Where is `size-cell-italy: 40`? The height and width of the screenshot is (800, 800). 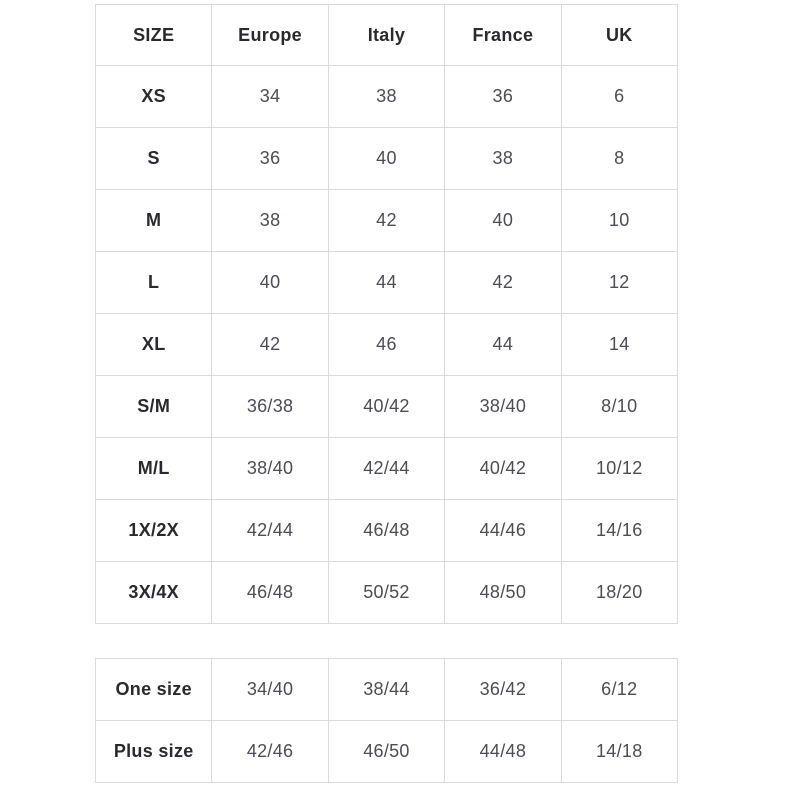
size-cell-italy: 40 is located at coordinates (386, 158).